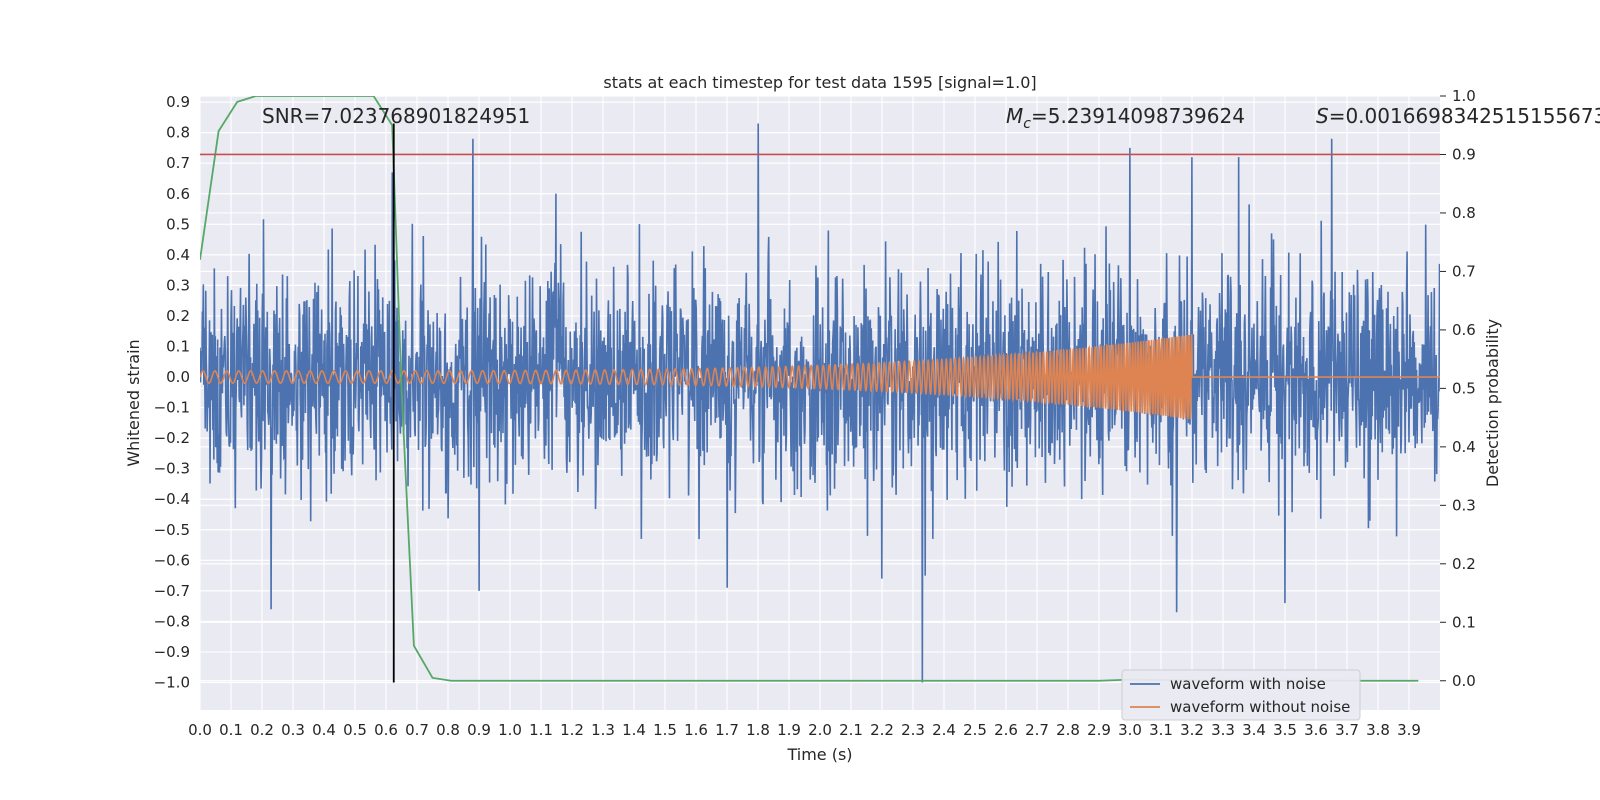 This screenshot has height=800, width=1600. Describe the element at coordinates (1464, 447) in the screenshot. I see `y-tick-label-right: 0.4` at that location.